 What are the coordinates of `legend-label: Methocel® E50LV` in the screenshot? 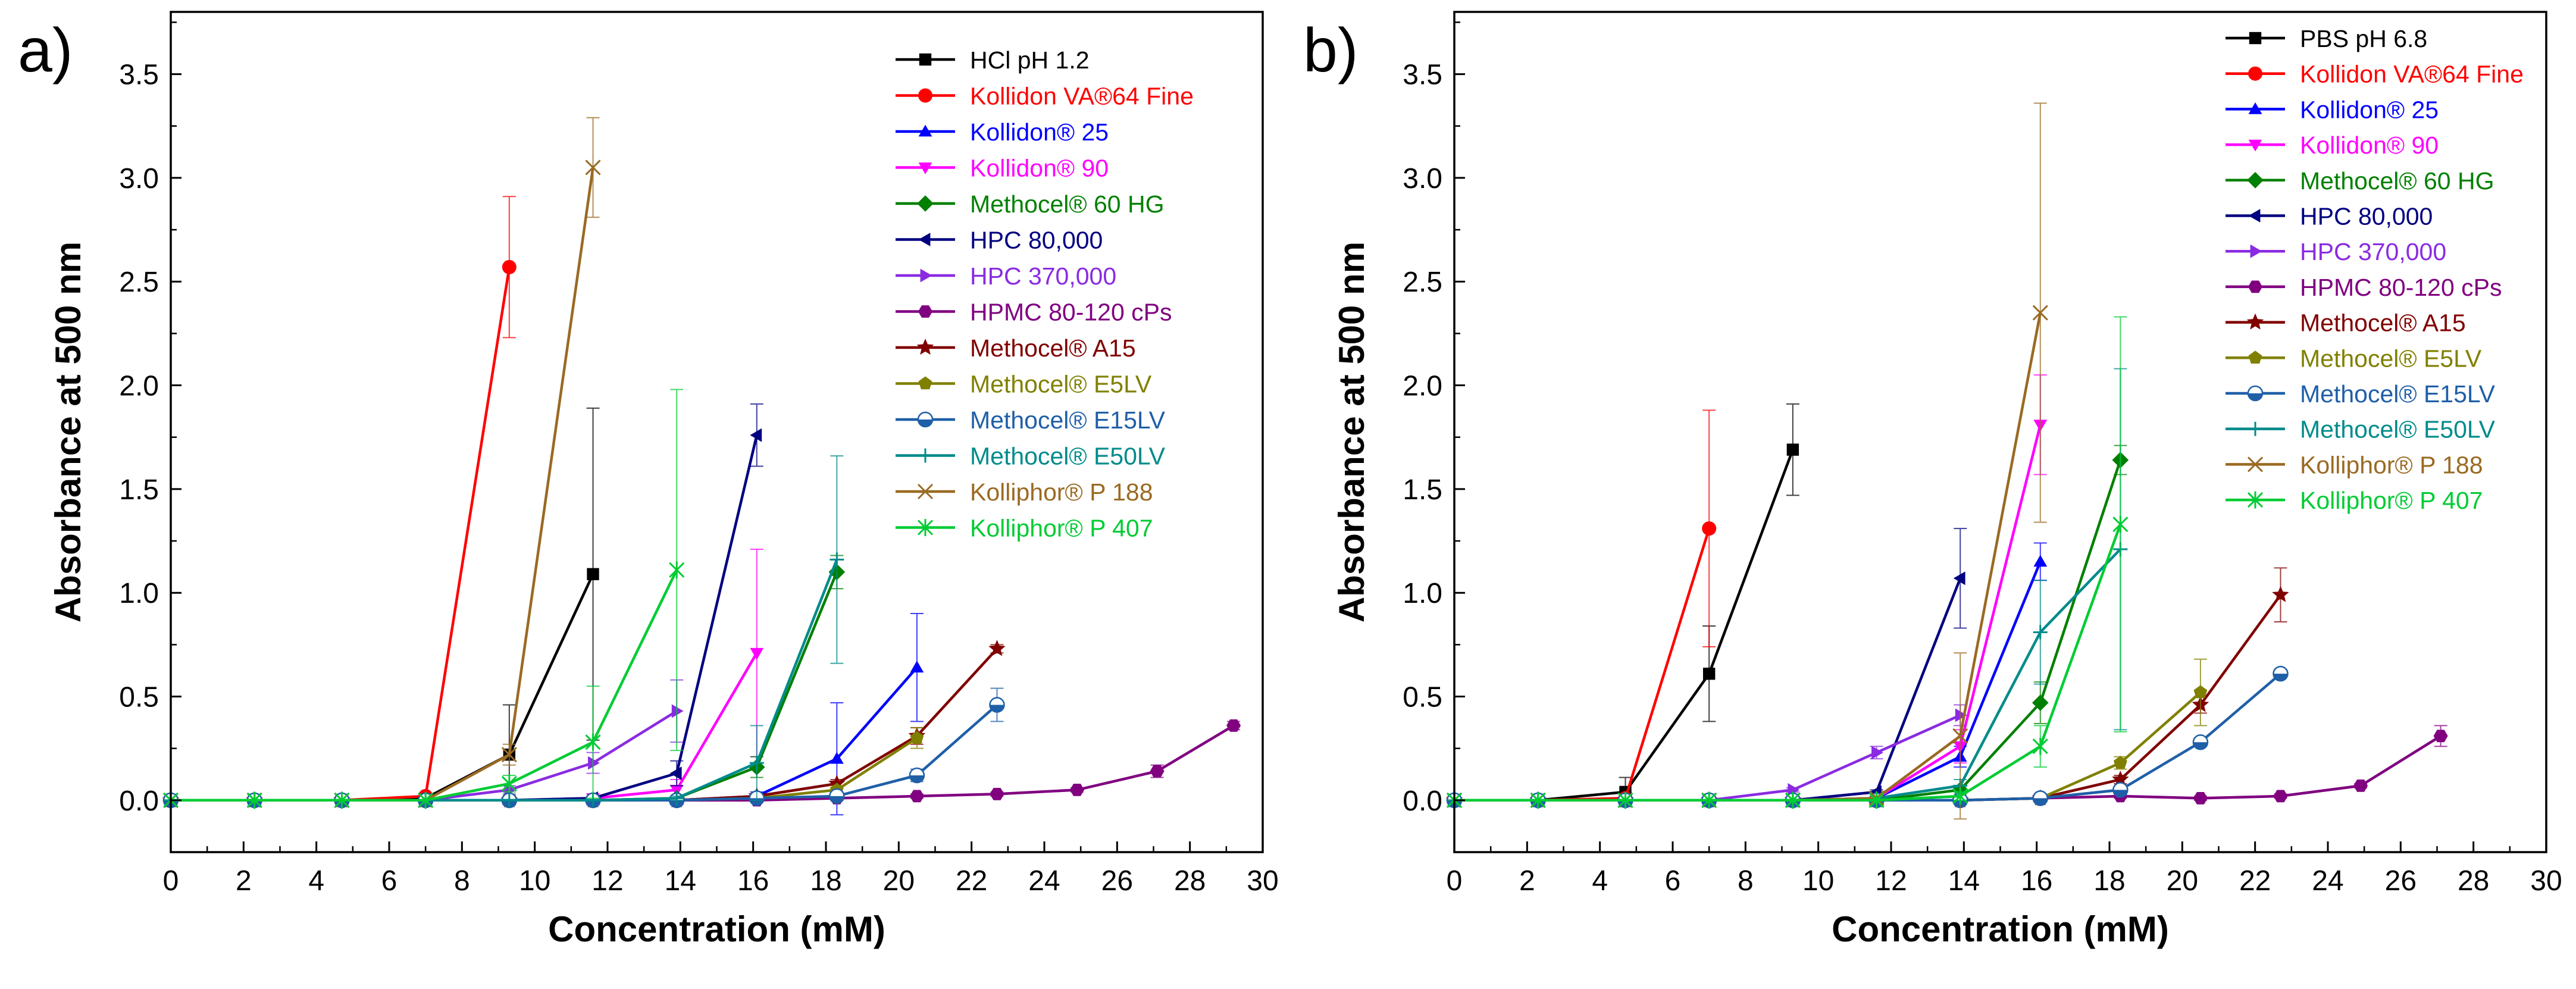 It's located at (1068, 457).